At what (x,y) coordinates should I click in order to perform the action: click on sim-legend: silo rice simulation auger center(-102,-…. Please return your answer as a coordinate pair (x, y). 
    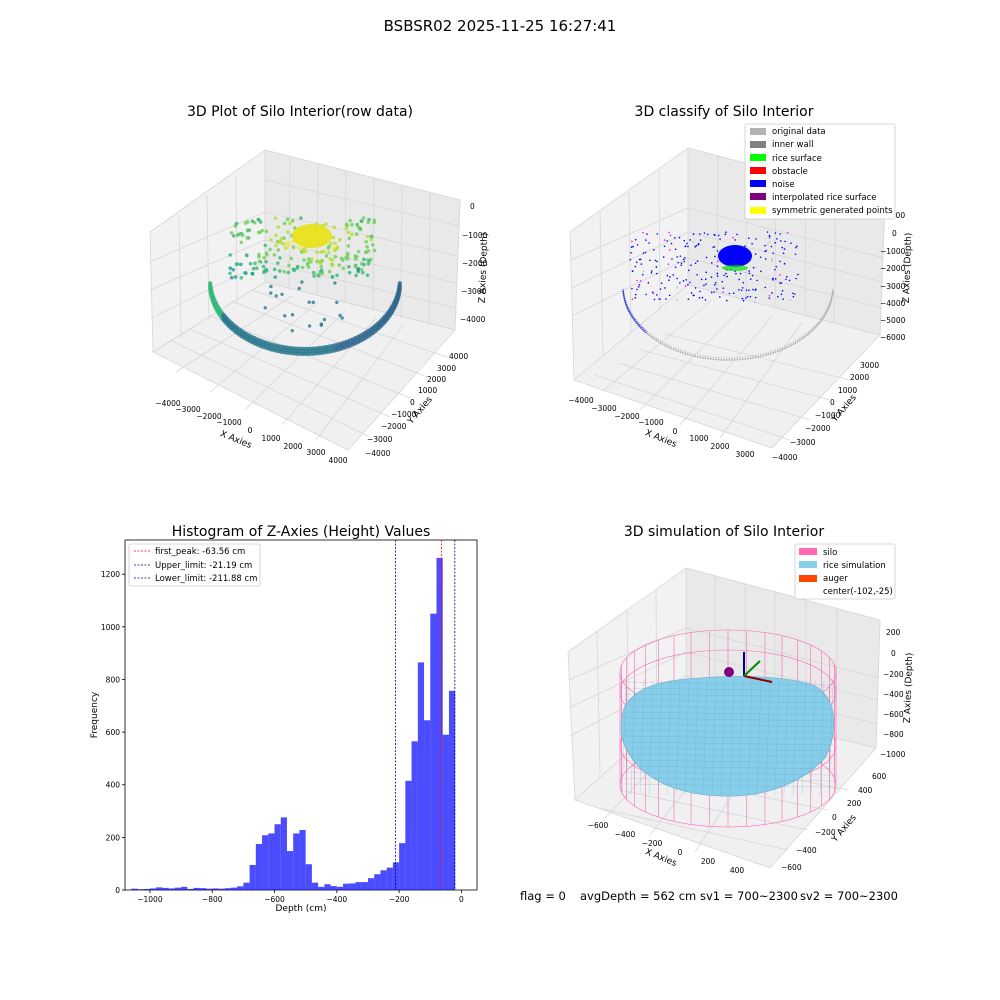
    Looking at the image, I should click on (845, 571).